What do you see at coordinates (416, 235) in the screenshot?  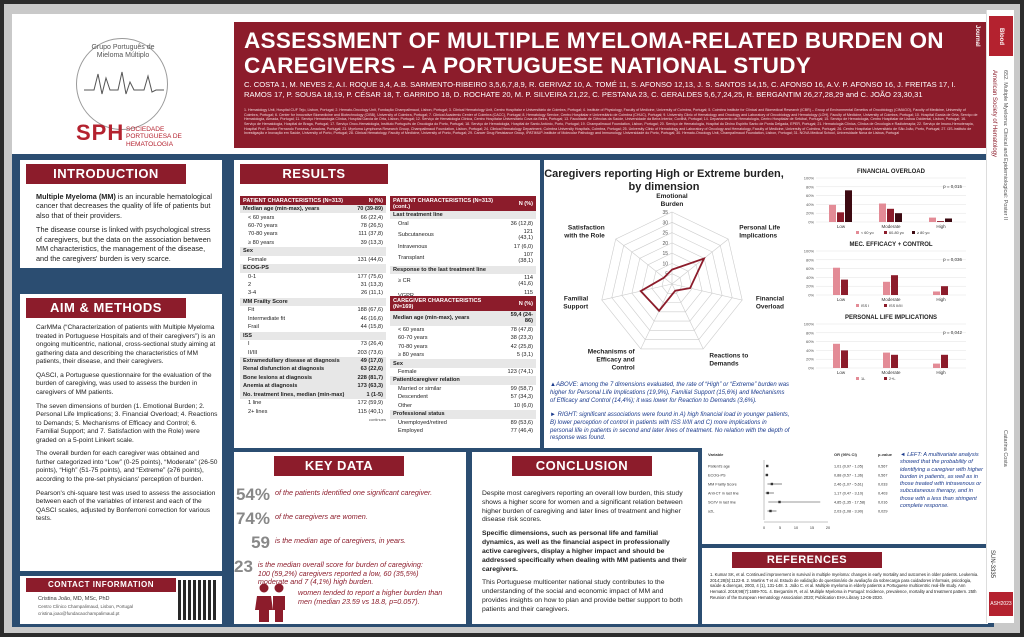 I see `table-cell: Subcutaneous` at bounding box center [416, 235].